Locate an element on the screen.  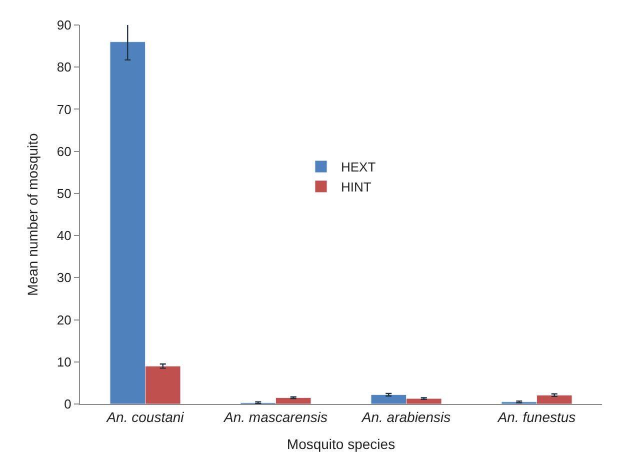
x-tick-label: An. mascarensis is located at coordinates (275, 416).